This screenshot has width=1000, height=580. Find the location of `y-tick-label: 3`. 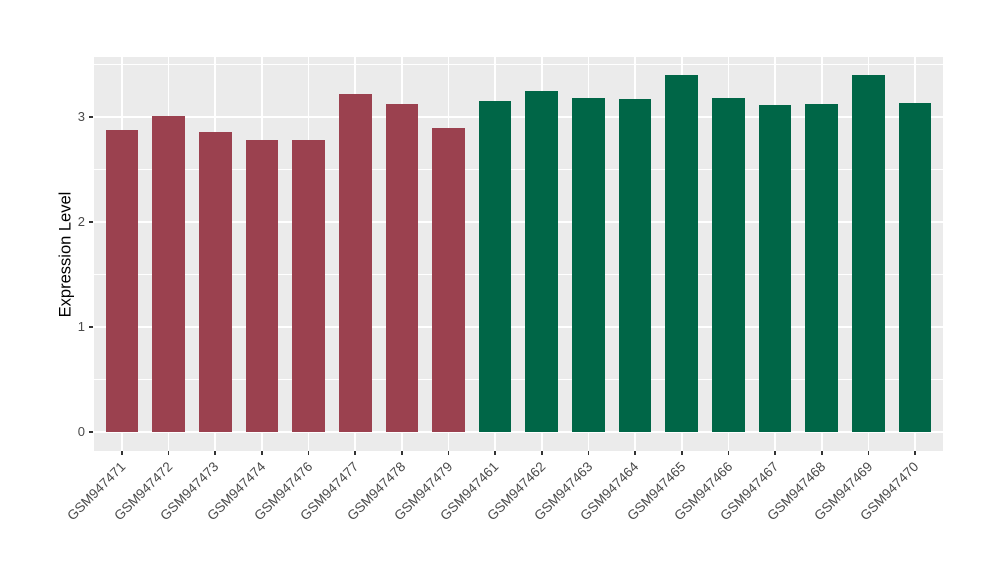

y-tick-label: 3 is located at coordinates (81, 116).